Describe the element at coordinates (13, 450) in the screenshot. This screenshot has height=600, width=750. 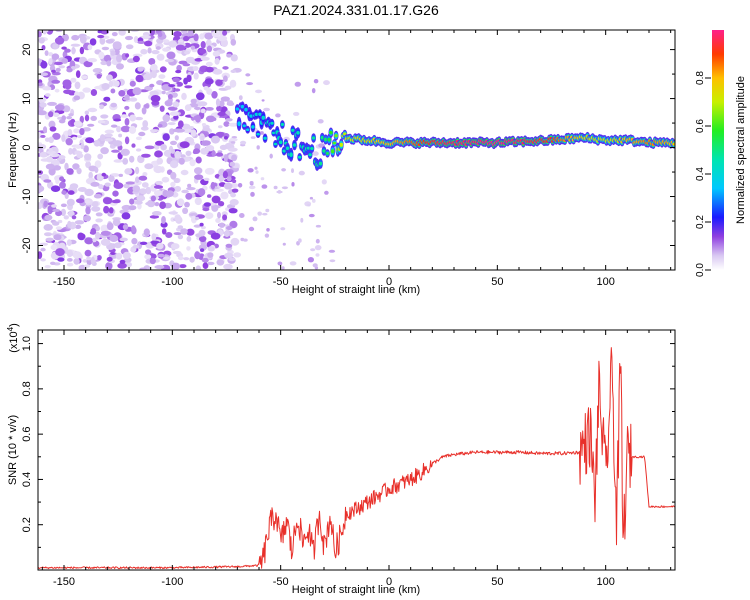
I see `snr-y-label: SNR (10 * v/v)` at that location.